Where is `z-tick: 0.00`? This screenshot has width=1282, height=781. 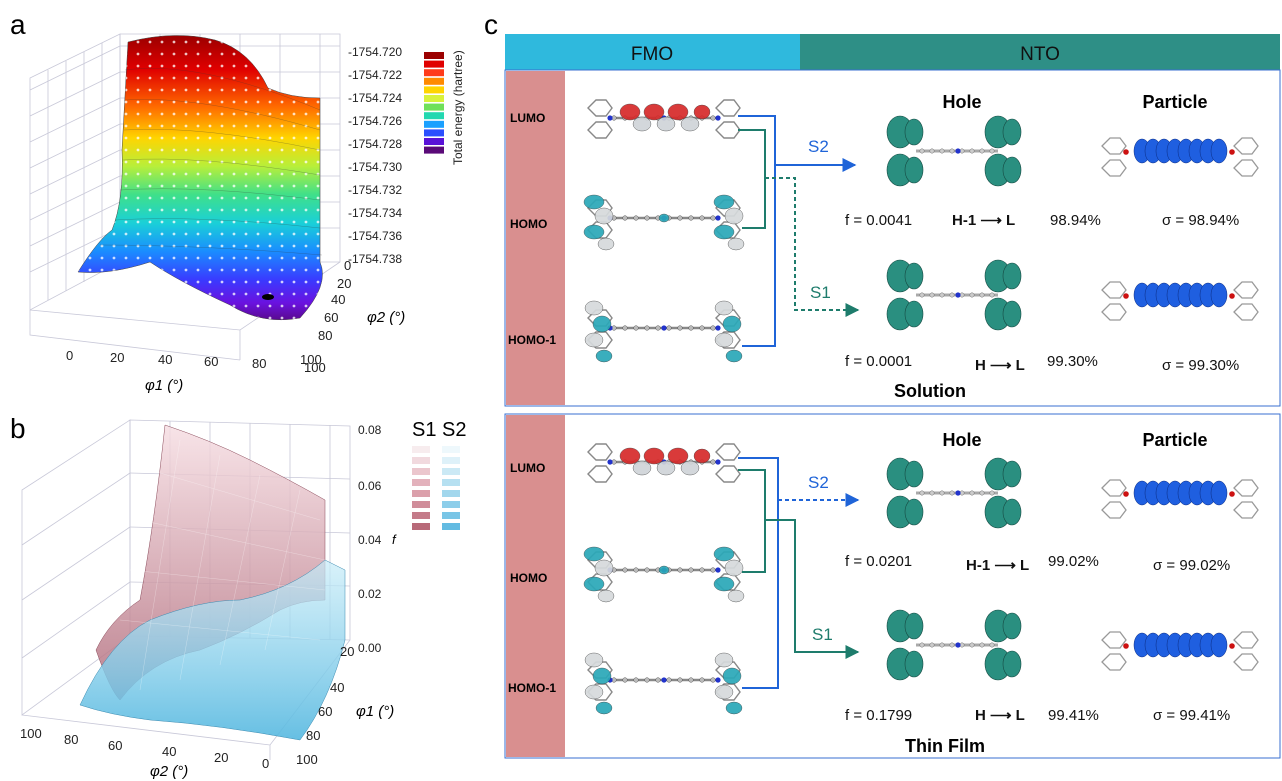 z-tick: 0.00 is located at coordinates (370, 648).